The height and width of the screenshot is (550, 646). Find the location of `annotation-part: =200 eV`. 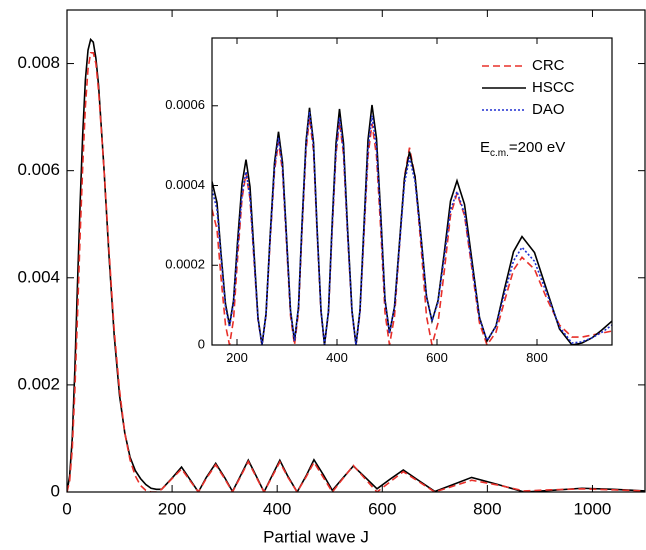

annotation-part: =200 eV is located at coordinates (537, 147).